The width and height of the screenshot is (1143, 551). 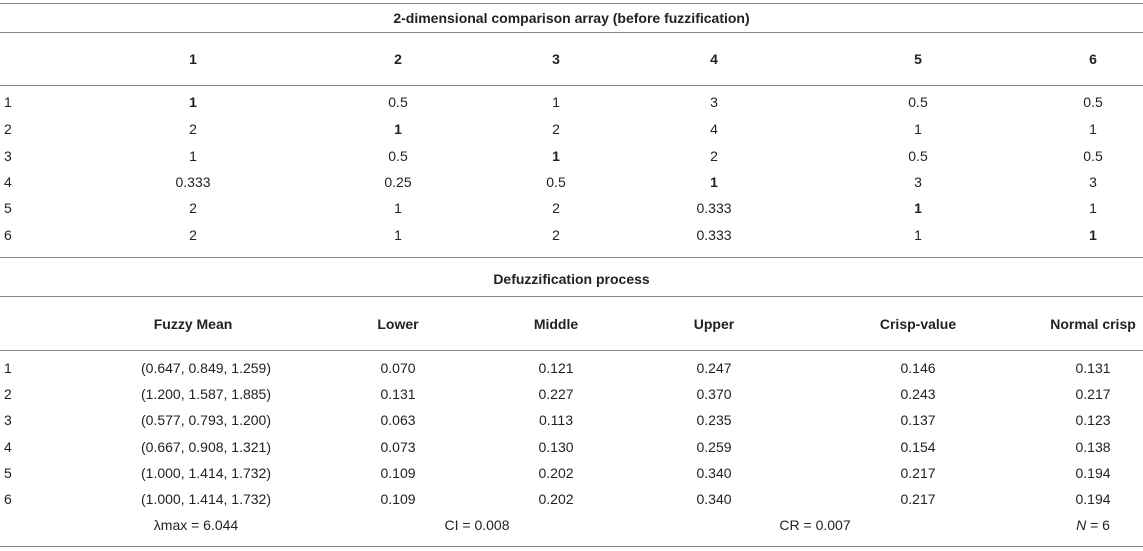 What do you see at coordinates (571, 235) in the screenshot?
I see `table-row: 6 2 1 2 0.333 1 1` at bounding box center [571, 235].